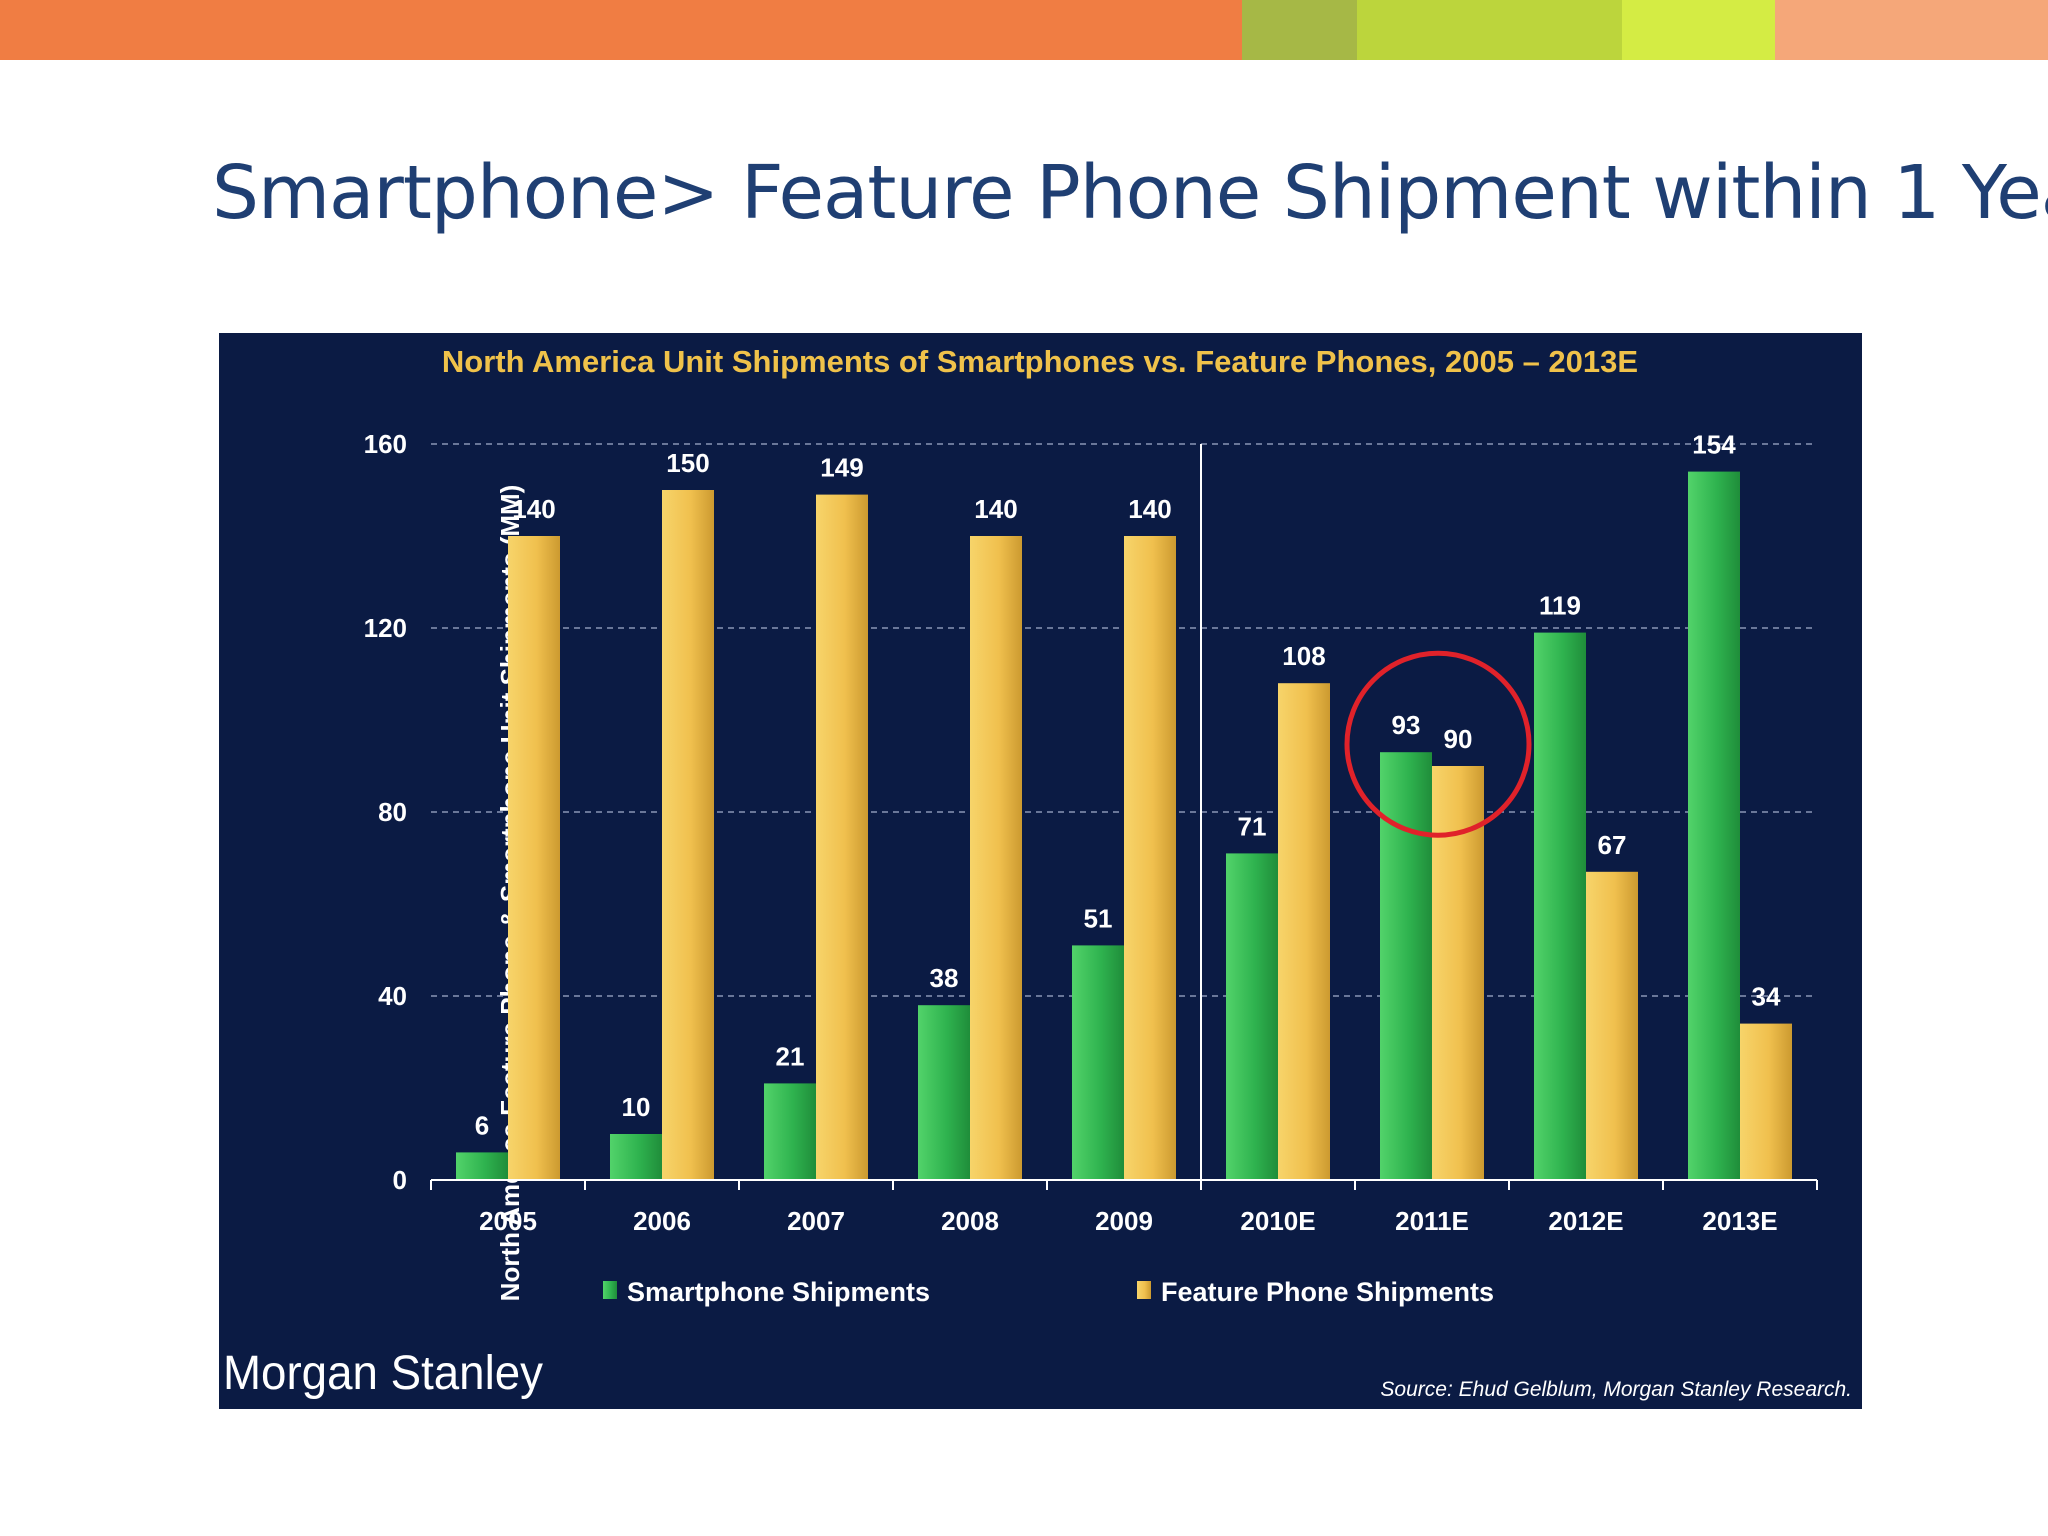  I want to click on x-tick-label: 2009, so click(1124, 1221).